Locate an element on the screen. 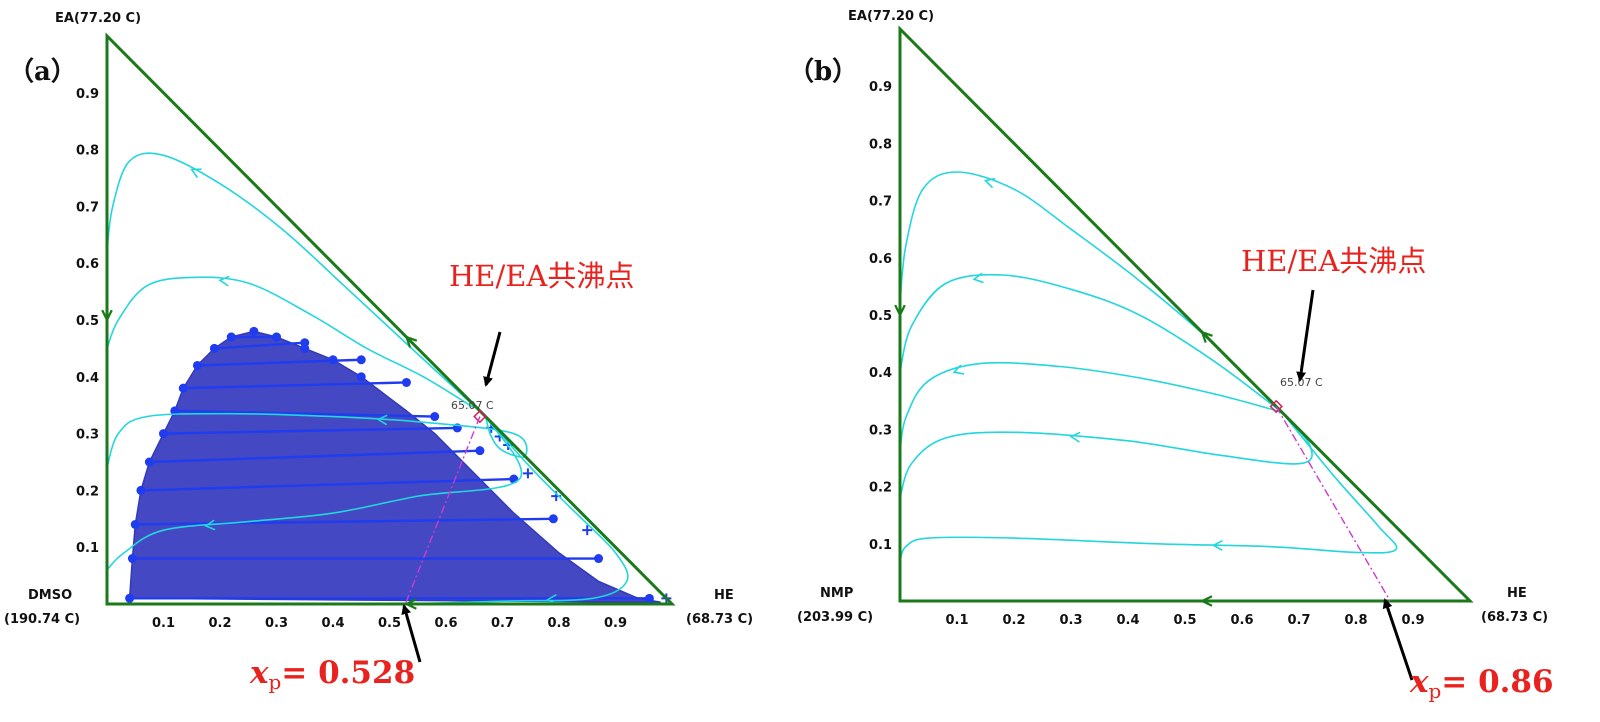 This screenshot has width=1600, height=722. panel-label: （a） is located at coordinates (42, 72).